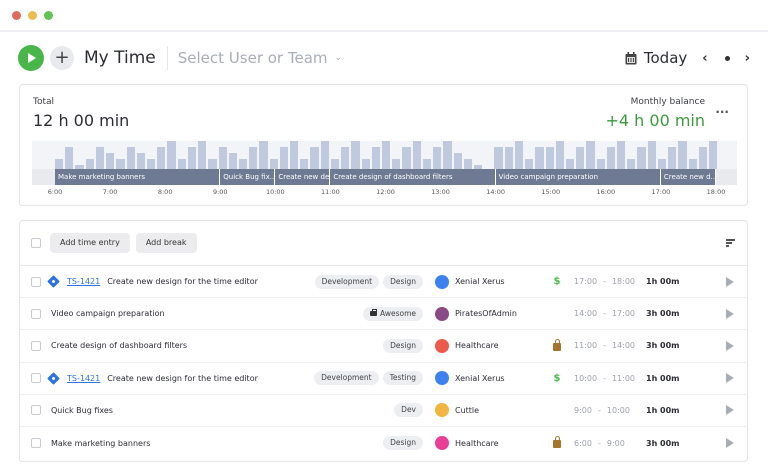  What do you see at coordinates (605, 282) in the screenshot?
I see `time-range: 17:00-18:00` at bounding box center [605, 282].